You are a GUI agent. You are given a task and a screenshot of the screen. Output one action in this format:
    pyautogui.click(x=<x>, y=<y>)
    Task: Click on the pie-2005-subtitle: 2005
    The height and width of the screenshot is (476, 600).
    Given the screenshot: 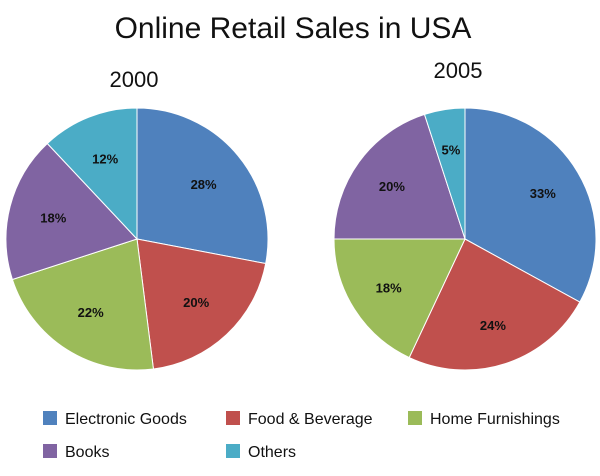 What is the action you would take?
    pyautogui.click(x=458, y=70)
    